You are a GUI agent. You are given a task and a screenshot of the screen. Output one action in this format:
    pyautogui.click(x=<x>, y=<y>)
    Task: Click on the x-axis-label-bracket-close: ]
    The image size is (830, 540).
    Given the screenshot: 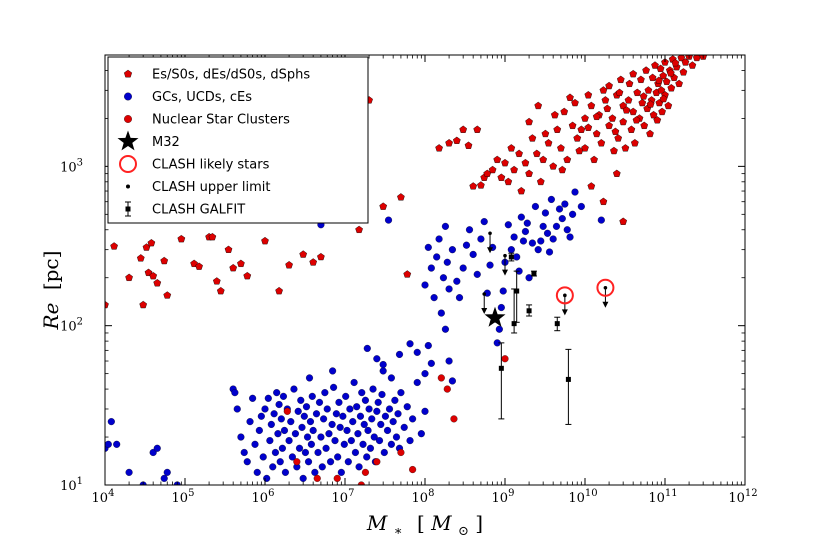 What is the action you would take?
    pyautogui.click(x=479, y=523)
    